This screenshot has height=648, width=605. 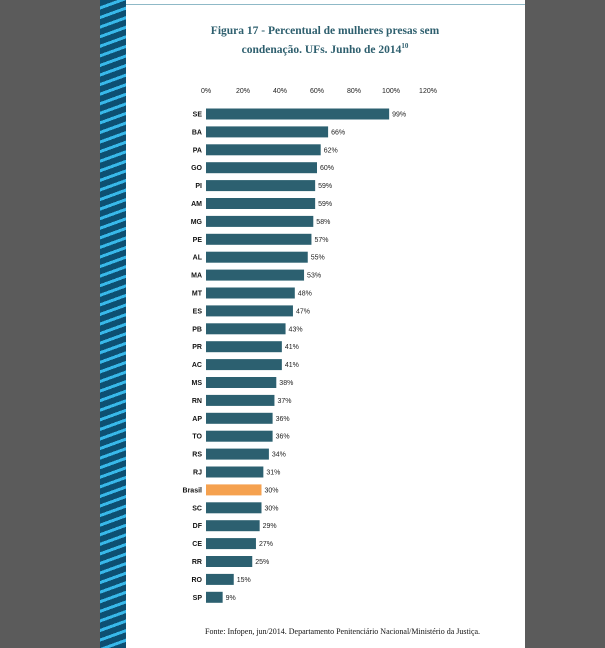 What do you see at coordinates (193, 490) in the screenshot?
I see `category-label: Brasil` at bounding box center [193, 490].